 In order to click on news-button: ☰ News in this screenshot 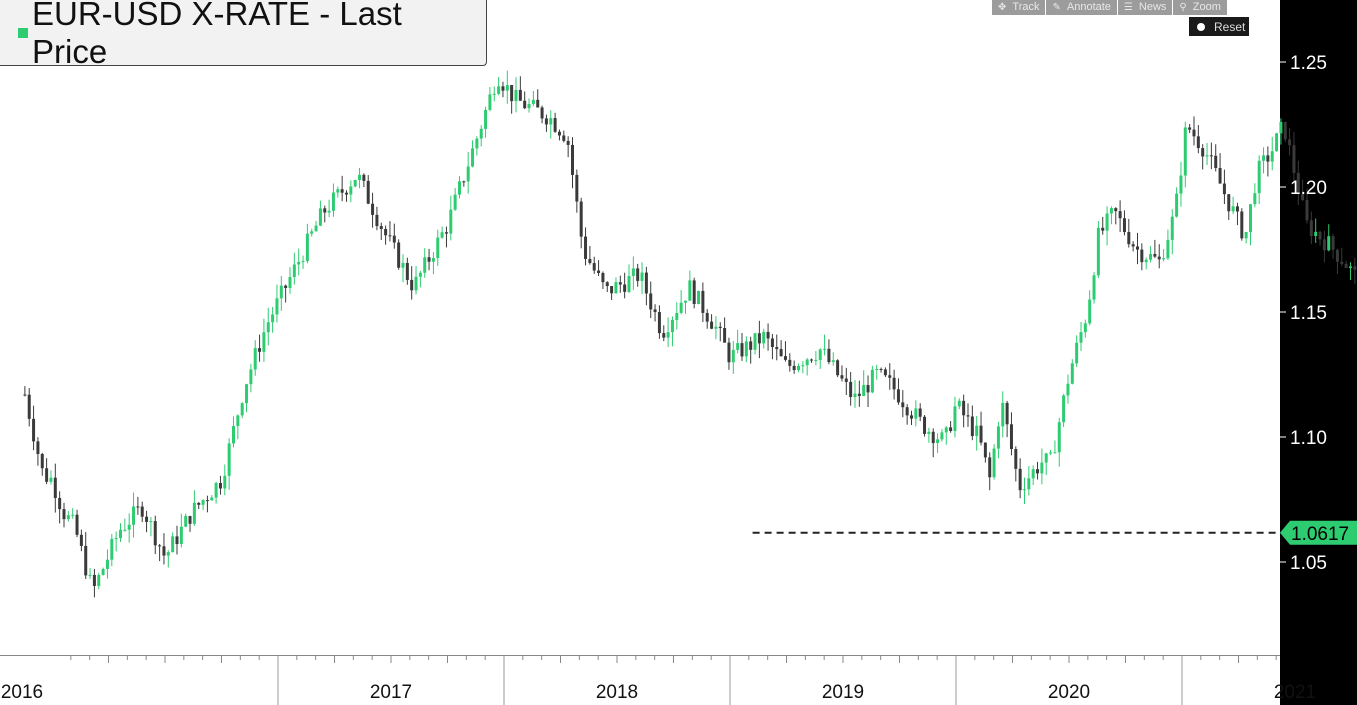, I will do `click(1145, 7)`.